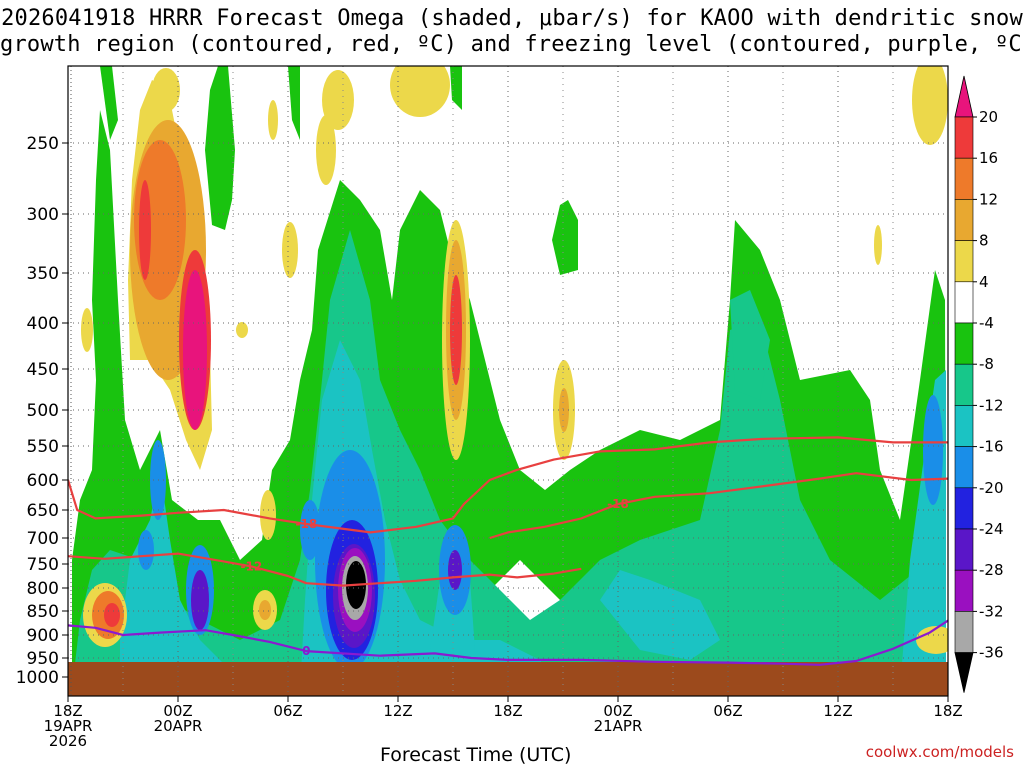 Image resolution: width=1024 pixels, height=768 pixels. What do you see at coordinates (294, 103) in the screenshot?
I see `omega-region-green-top2` at bounding box center [294, 103].